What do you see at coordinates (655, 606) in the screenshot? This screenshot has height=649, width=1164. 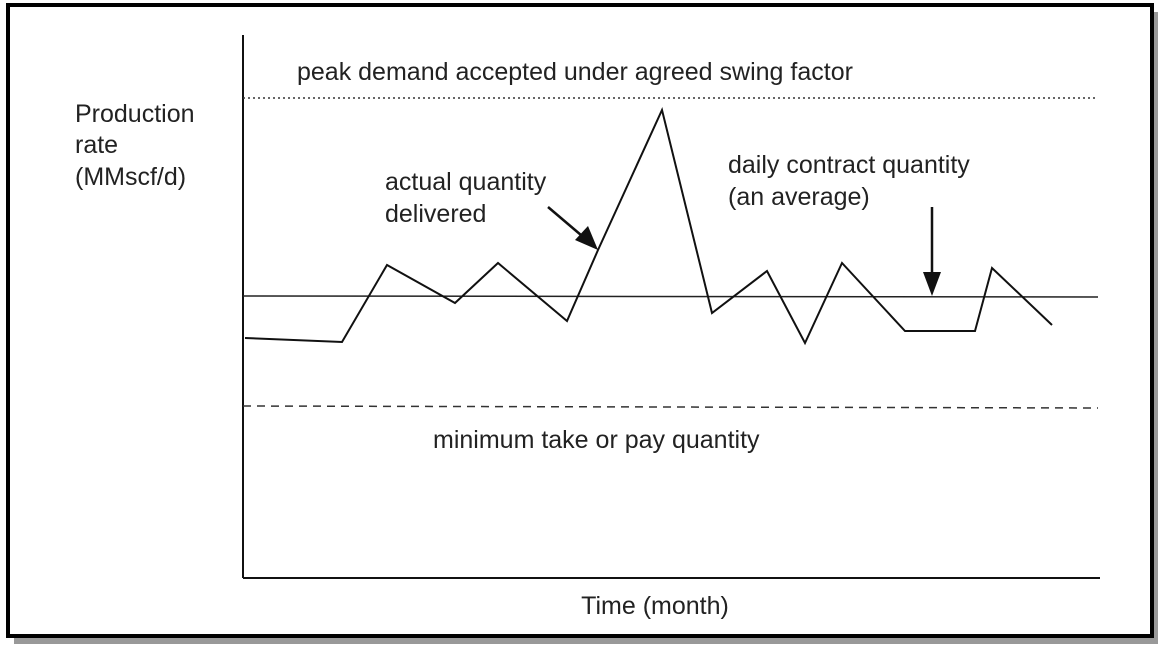 I see `x-axis-label: Time (month)` at bounding box center [655, 606].